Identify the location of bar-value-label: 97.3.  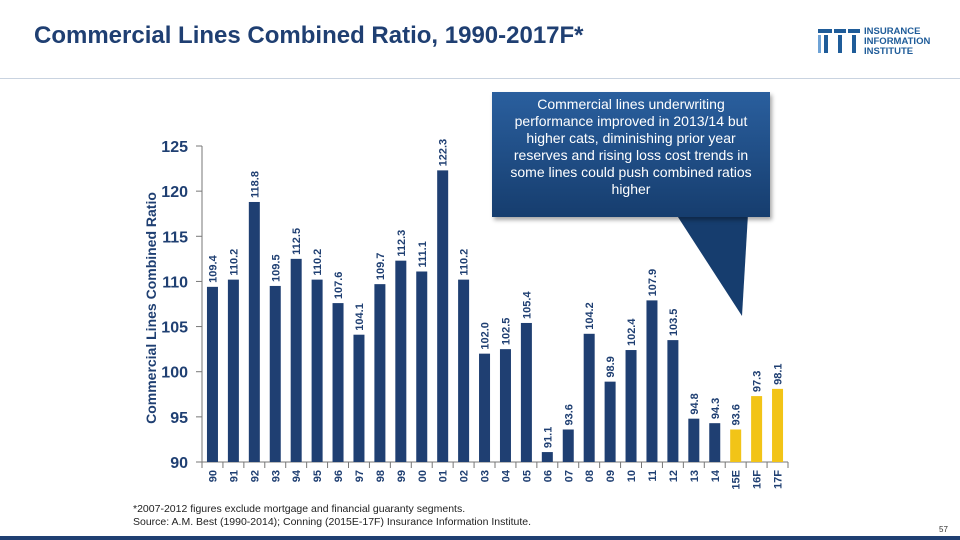
(758, 381).